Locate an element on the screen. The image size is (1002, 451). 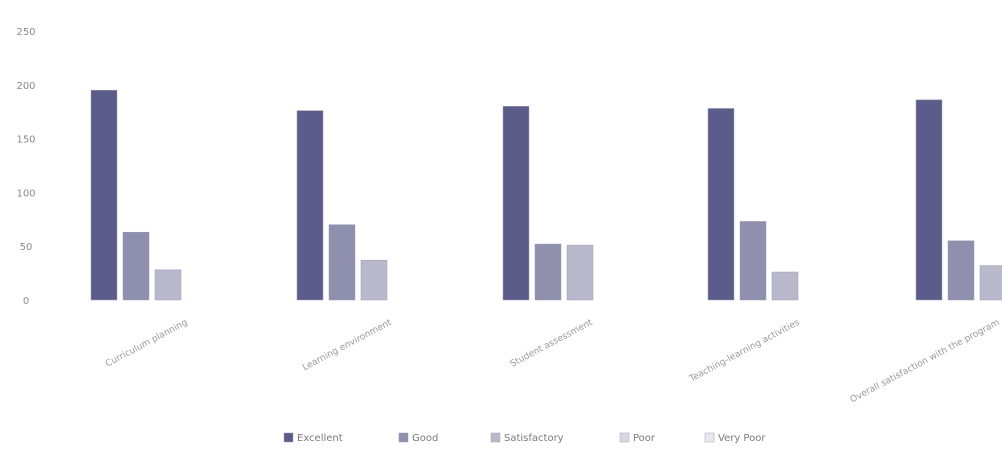
legend-label: Satisfactory is located at coordinates (534, 438).